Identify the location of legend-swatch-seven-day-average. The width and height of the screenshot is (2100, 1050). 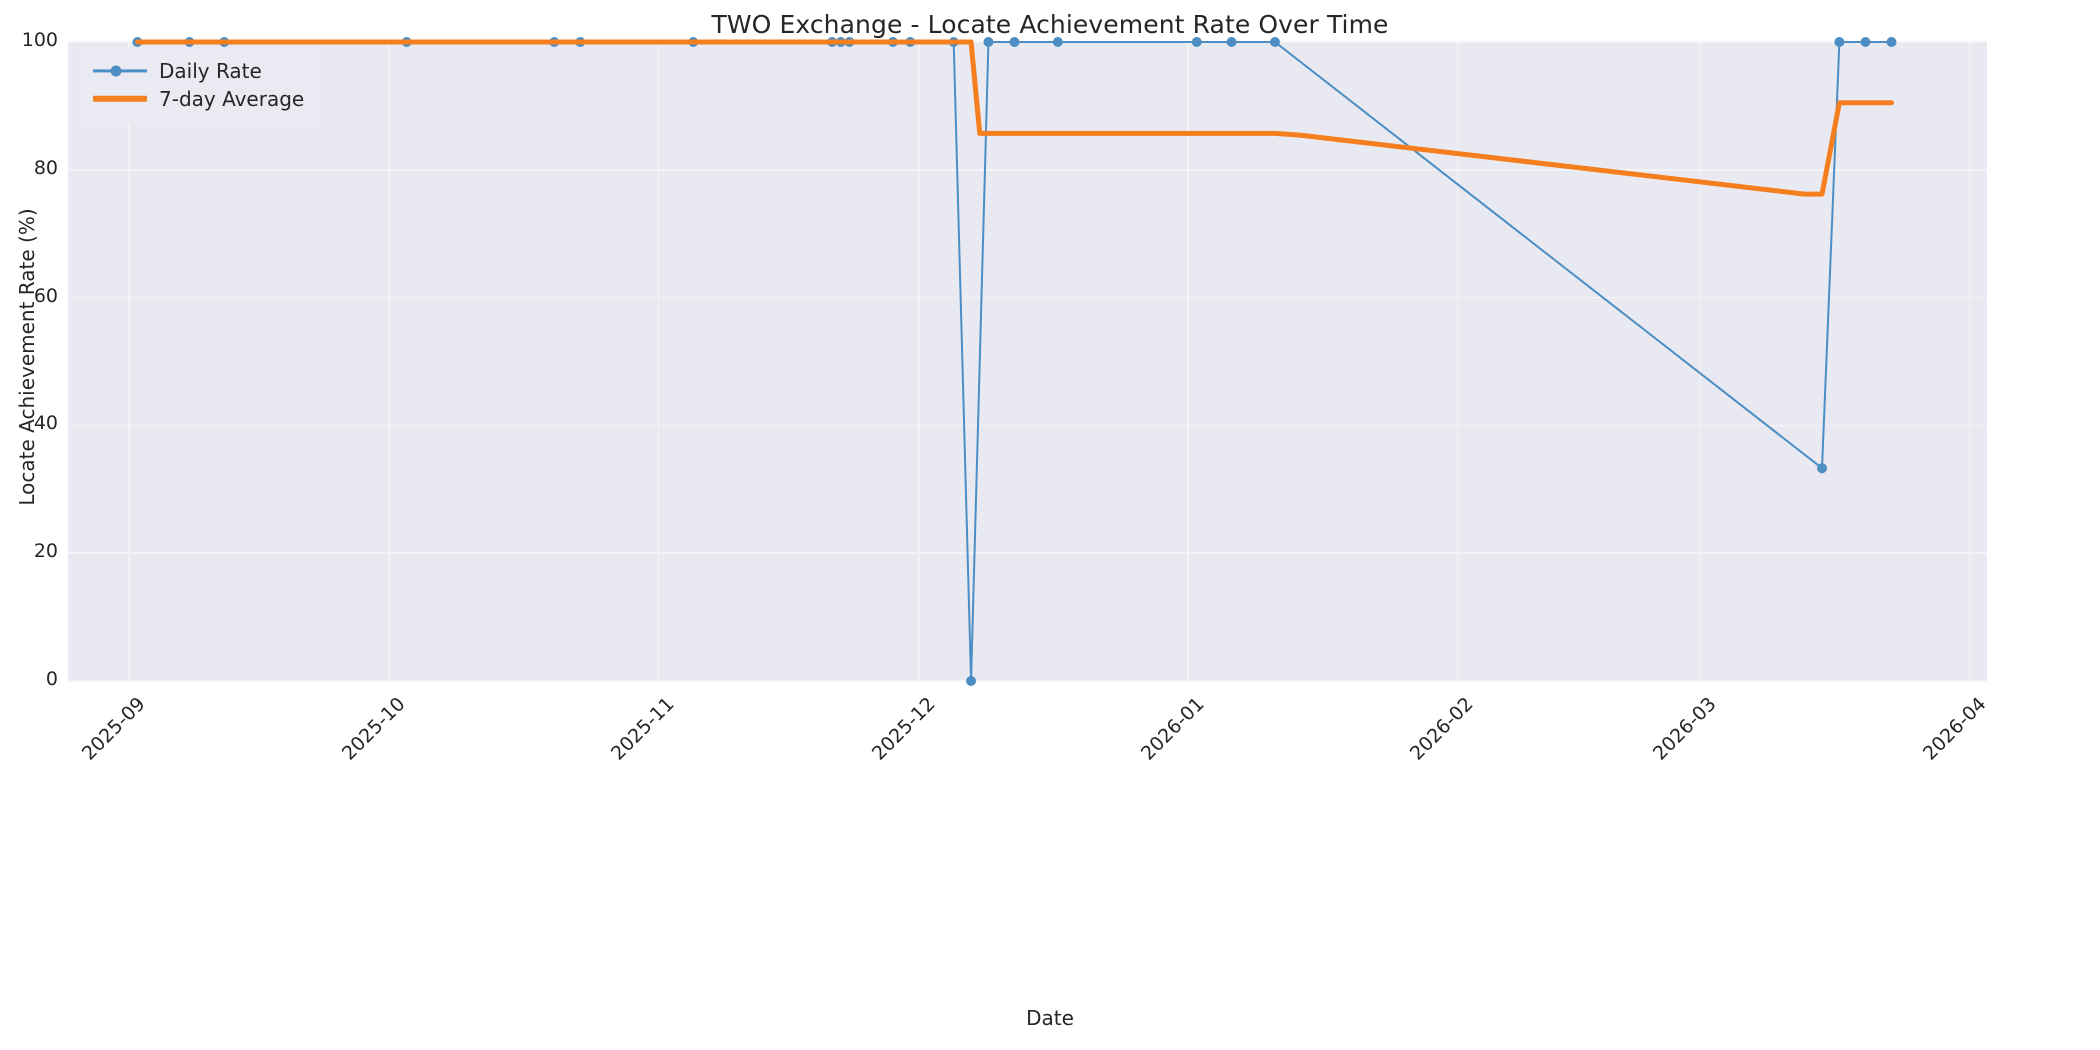
(120, 99).